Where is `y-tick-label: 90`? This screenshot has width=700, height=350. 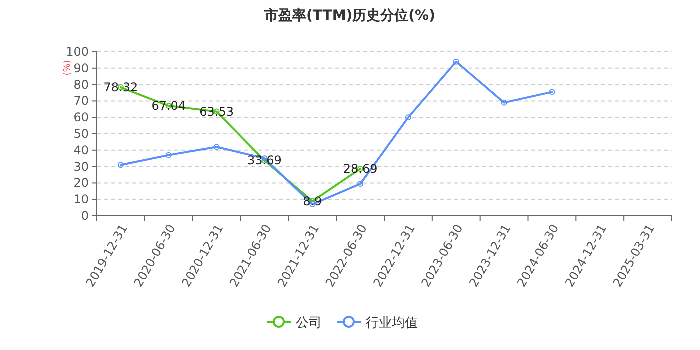 y-tick-label: 90 is located at coordinates (81, 68).